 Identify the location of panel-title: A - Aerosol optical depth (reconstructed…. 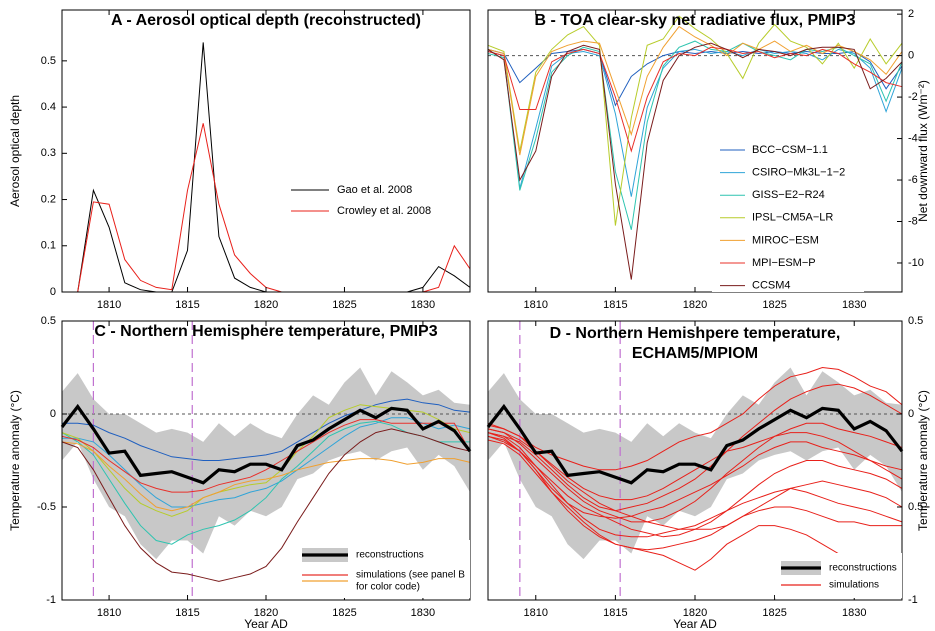
(266, 20).